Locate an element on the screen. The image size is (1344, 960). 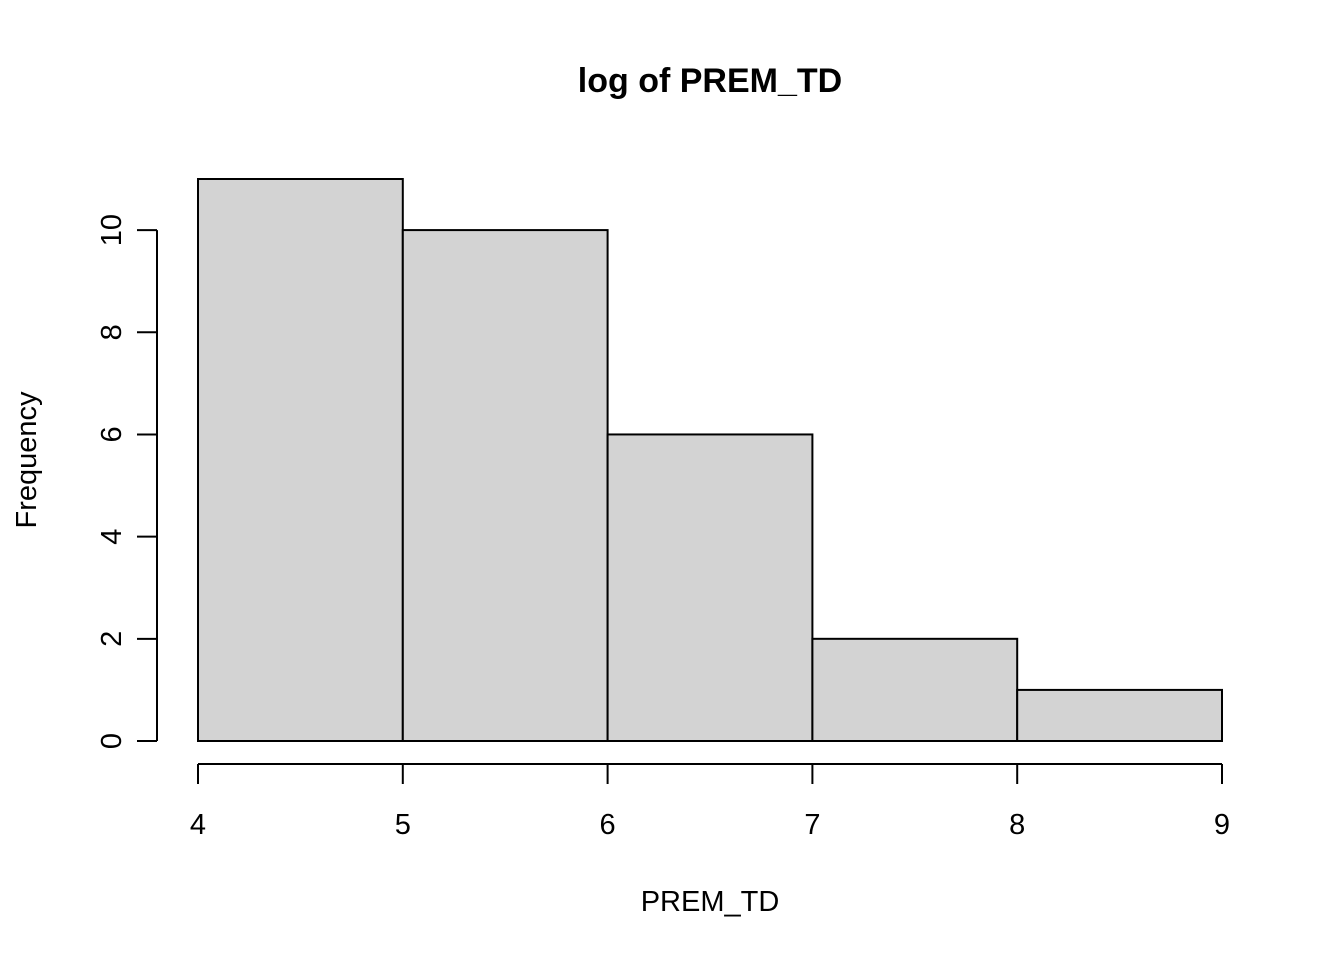
x-tick-label: 9 is located at coordinates (1222, 825).